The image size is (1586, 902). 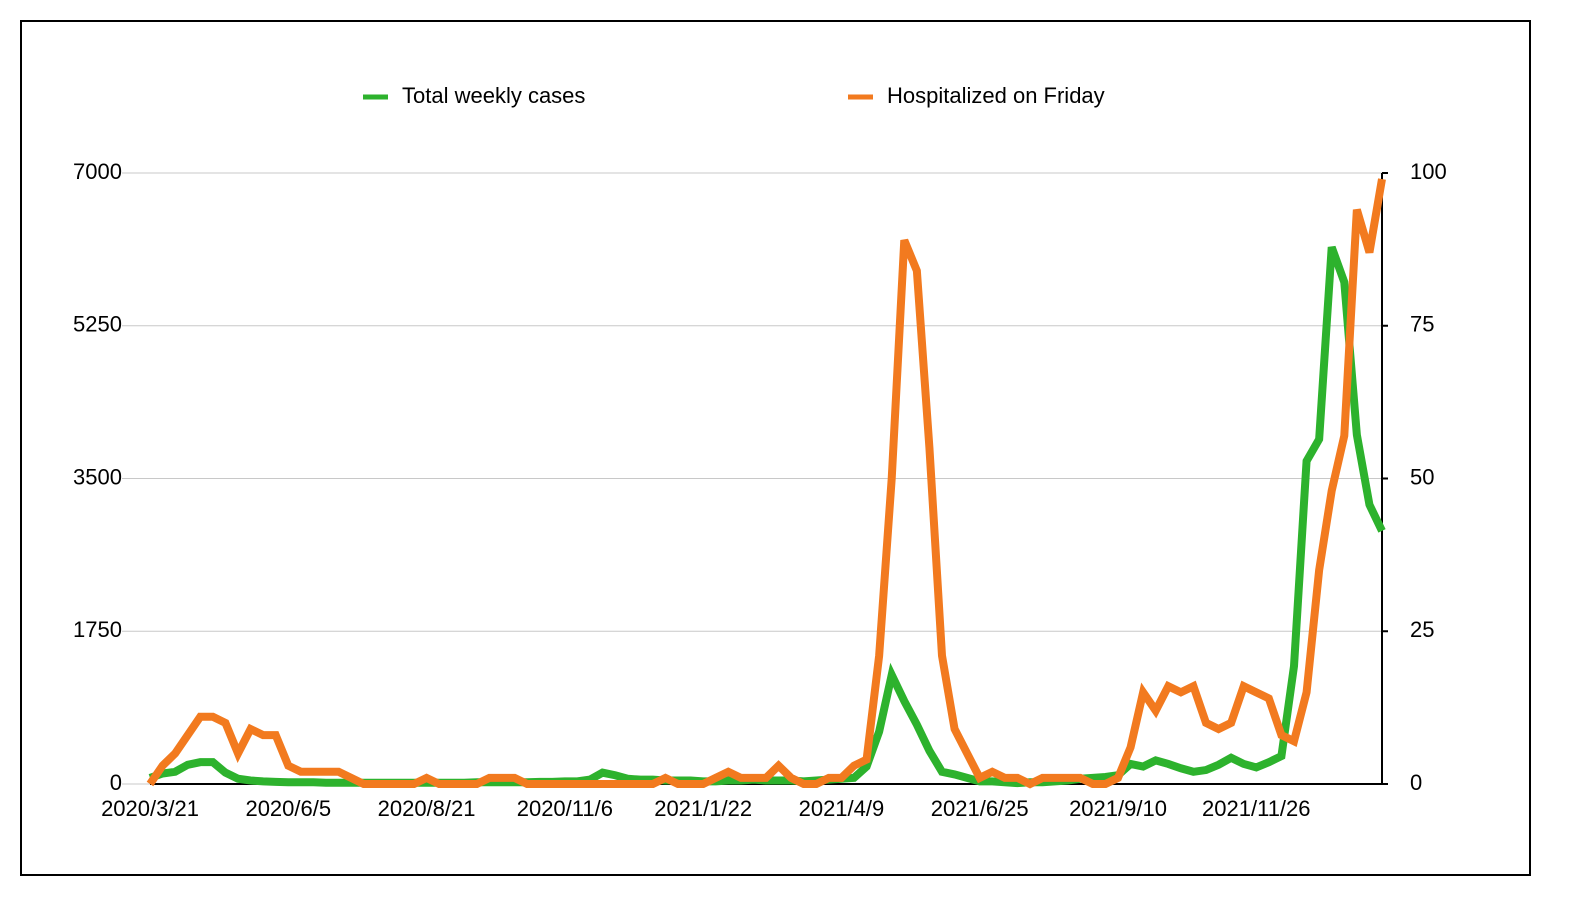 I want to click on y-tick-label: 5250, so click(x=97, y=324).